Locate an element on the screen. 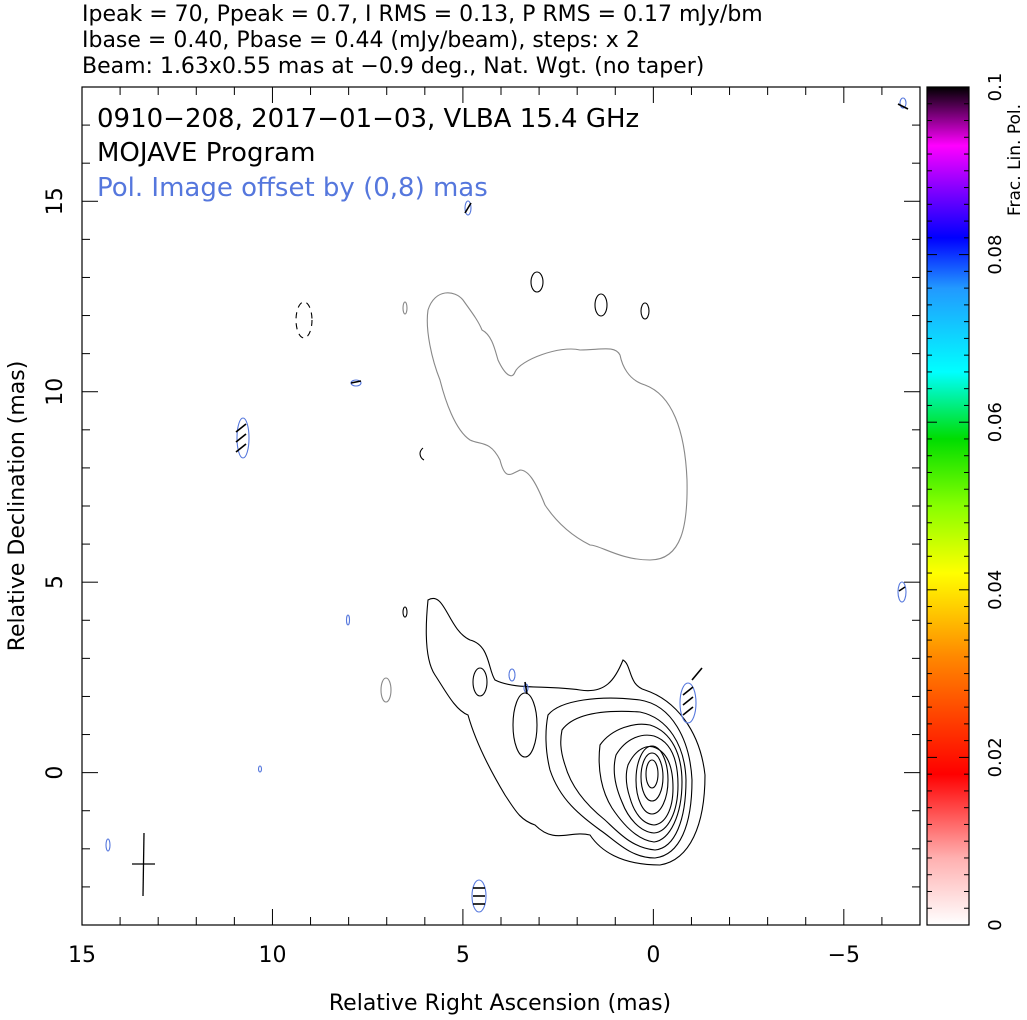  colorbar-tick-labels: 0 0.02 0.04 0.06 0.08 0.1 is located at coordinates (995, 502).